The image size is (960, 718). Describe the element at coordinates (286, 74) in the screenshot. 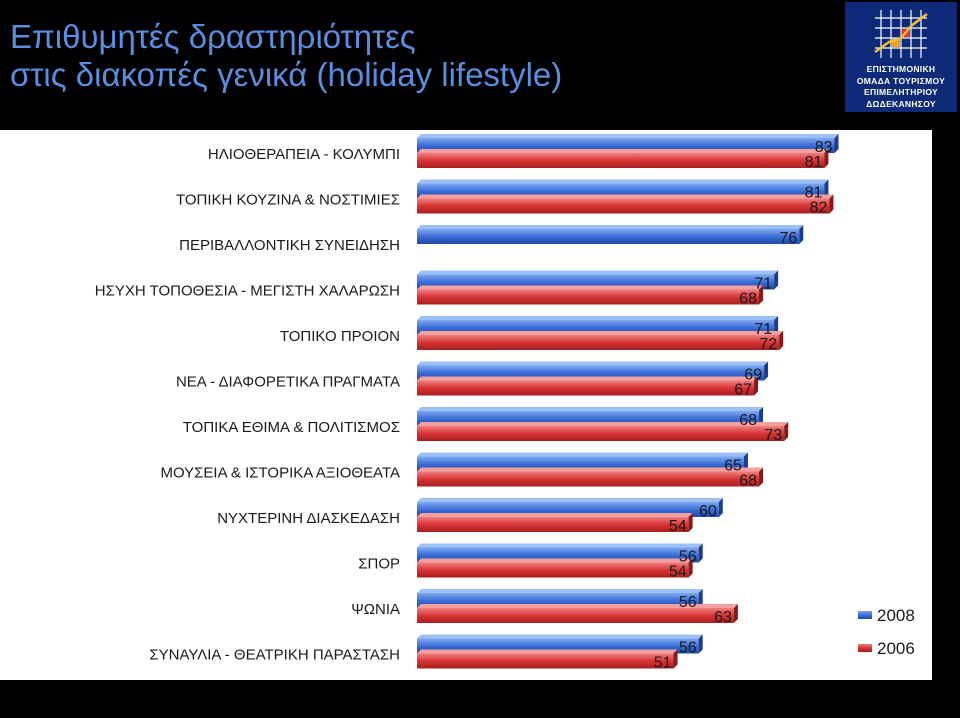

I see `title-line-2: στις διακοπές γενικά (holiday lifestyle)` at that location.